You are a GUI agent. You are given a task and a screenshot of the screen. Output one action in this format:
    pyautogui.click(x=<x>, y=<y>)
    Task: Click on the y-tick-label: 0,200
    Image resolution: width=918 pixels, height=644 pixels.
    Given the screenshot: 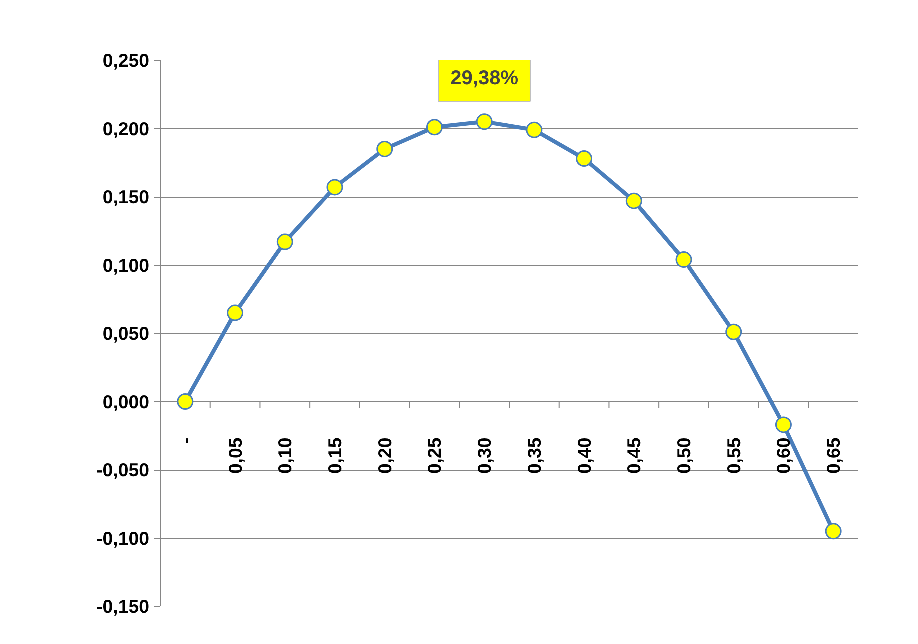 What is the action you would take?
    pyautogui.click(x=126, y=129)
    